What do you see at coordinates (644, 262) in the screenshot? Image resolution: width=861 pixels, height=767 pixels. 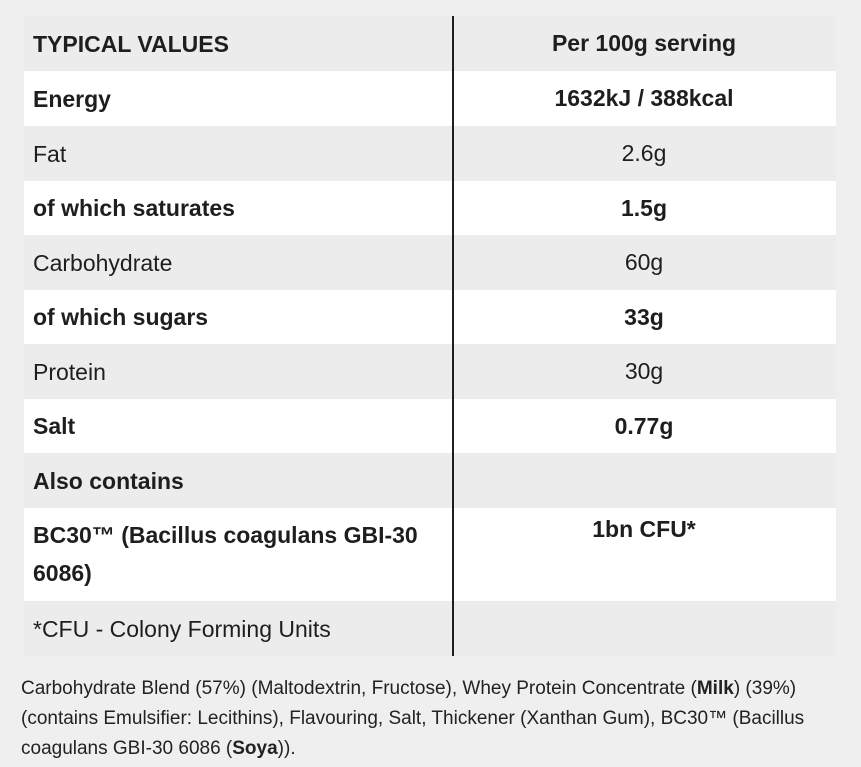 I see `row-value: 60g` at bounding box center [644, 262].